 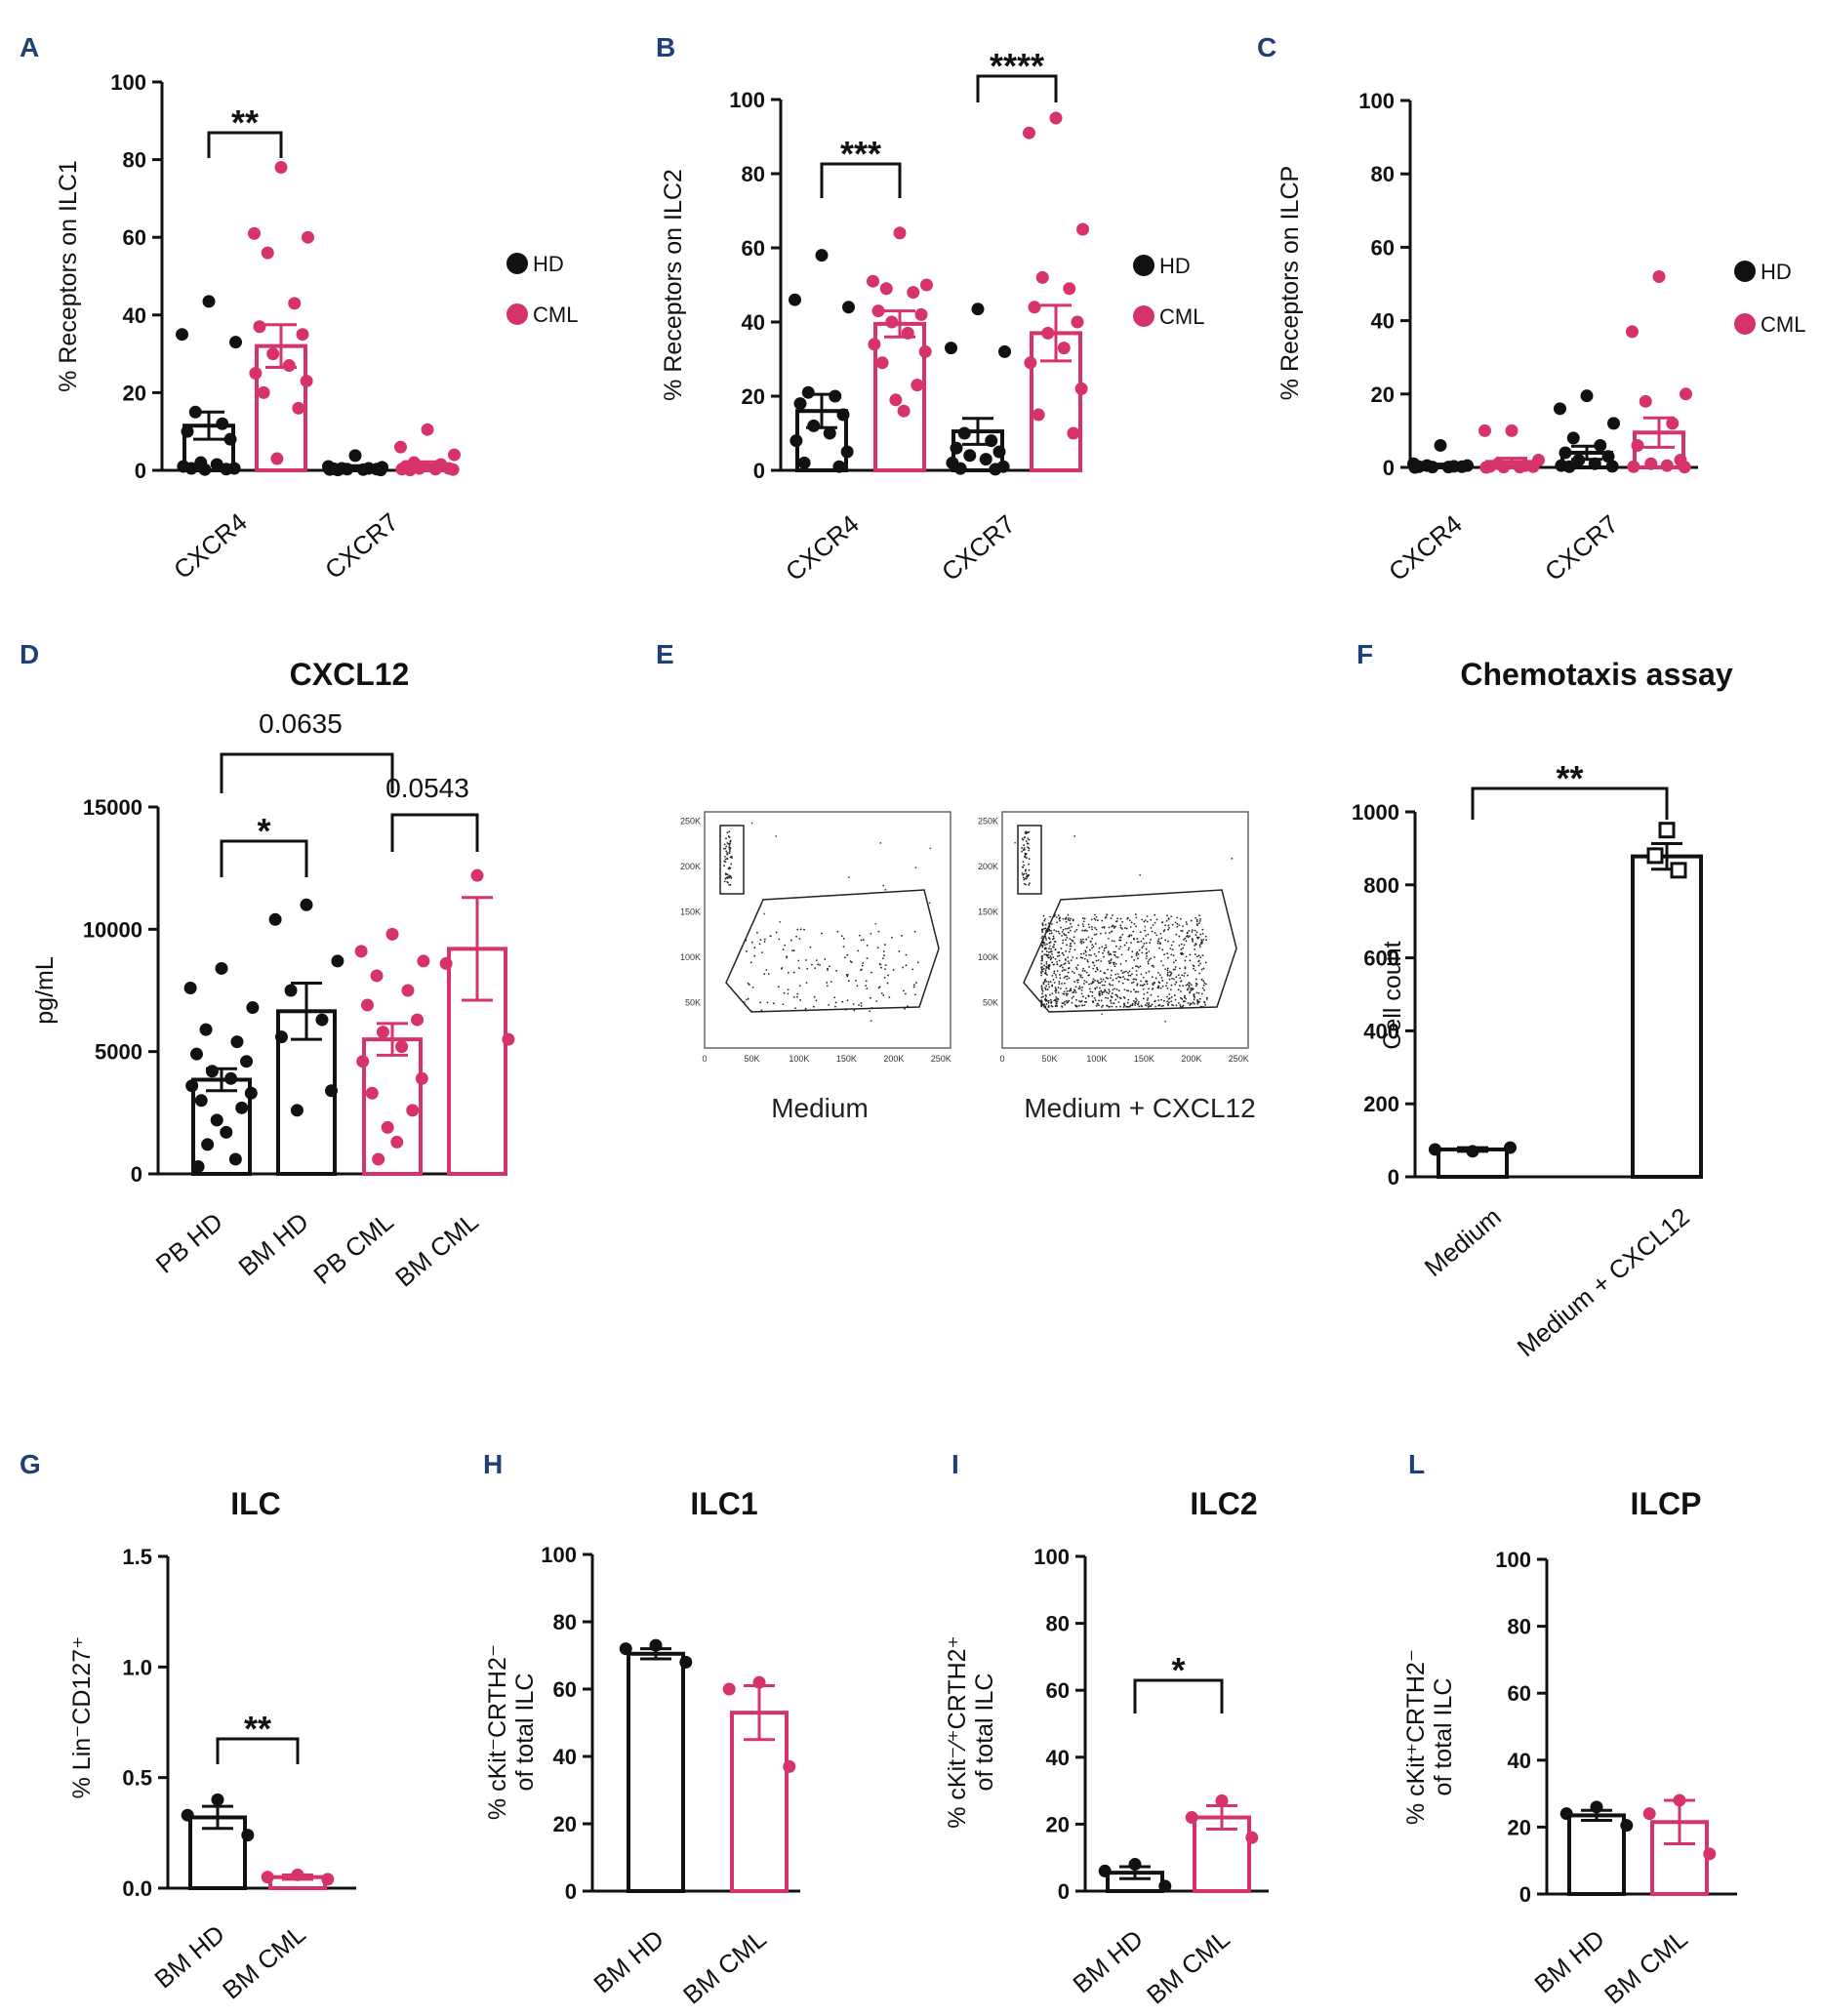 What do you see at coordinates (245, 122) in the screenshot?
I see `significance-label: **` at bounding box center [245, 122].